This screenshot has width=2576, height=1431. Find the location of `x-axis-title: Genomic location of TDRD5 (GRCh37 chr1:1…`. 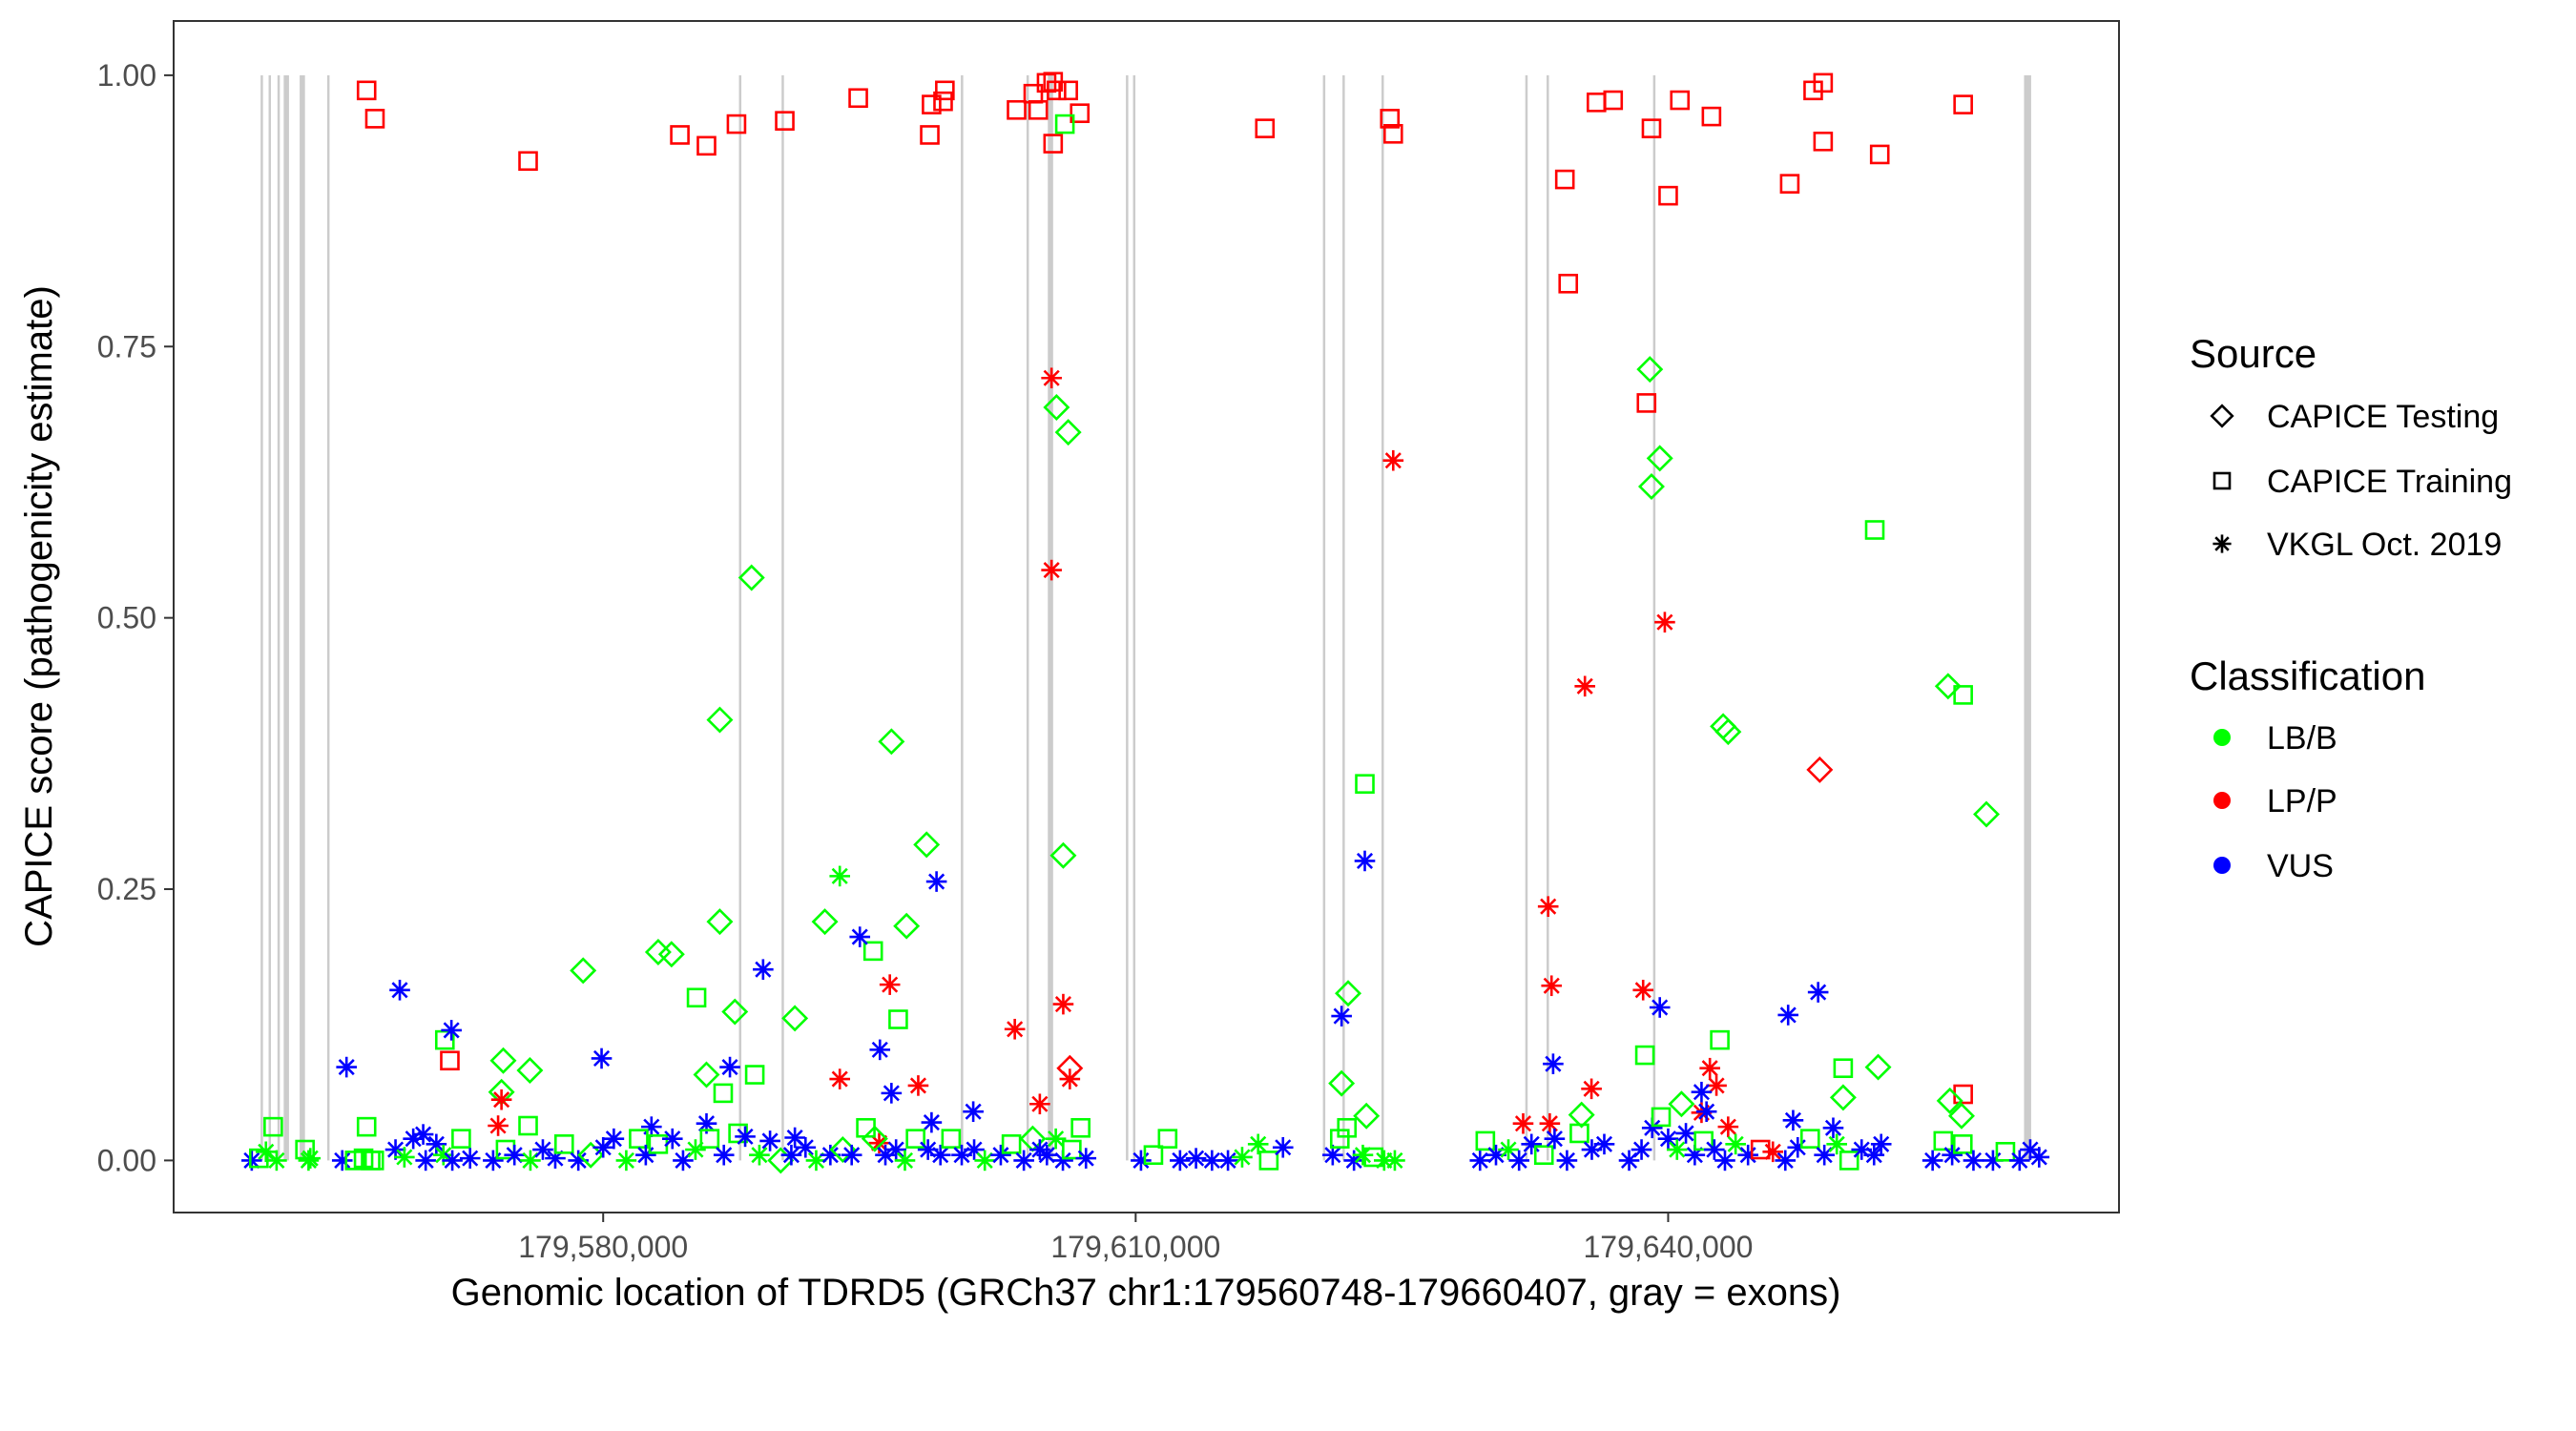

x-axis-title: Genomic location of TDRD5 (GRCh37 chr1:1… is located at coordinates (1146, 1293).